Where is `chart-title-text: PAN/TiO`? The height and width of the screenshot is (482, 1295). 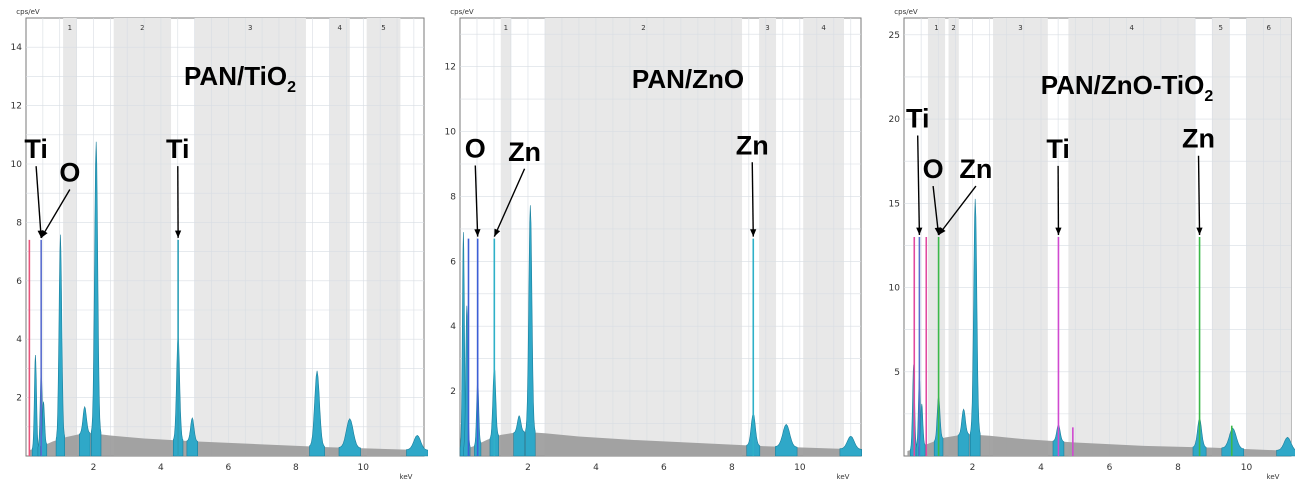
chart-title-text: PAN/TiO is located at coordinates (235, 76).